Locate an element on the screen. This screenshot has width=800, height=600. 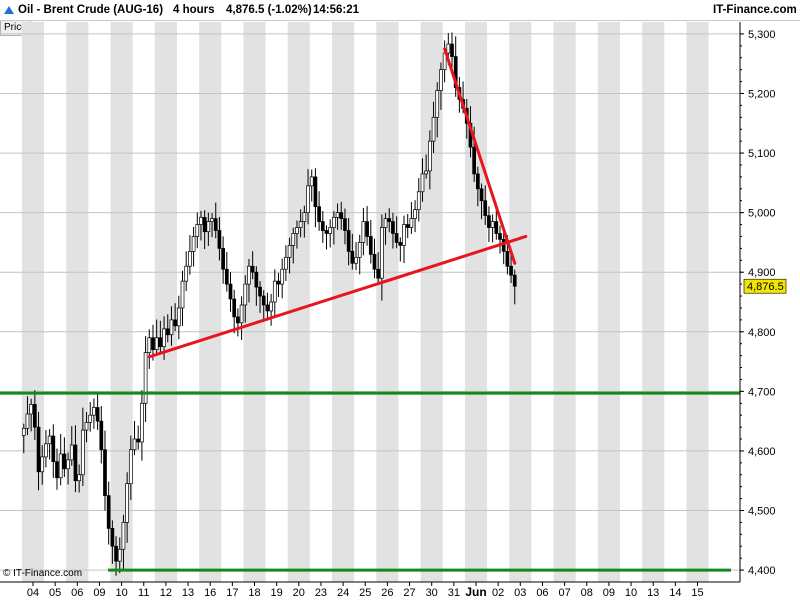
timeframe-label: 4 hours is located at coordinates (194, 10).